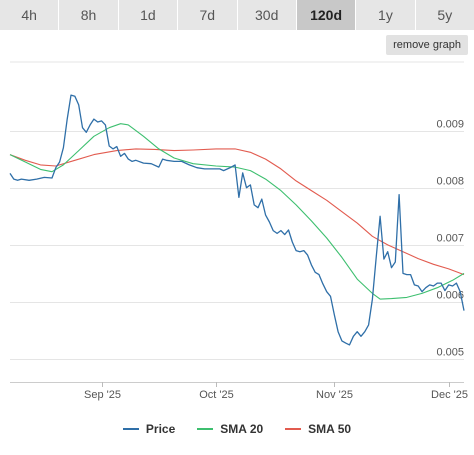 This screenshot has height=455, width=474. I want to click on tab-range-1y: 1y, so click(386, 15).